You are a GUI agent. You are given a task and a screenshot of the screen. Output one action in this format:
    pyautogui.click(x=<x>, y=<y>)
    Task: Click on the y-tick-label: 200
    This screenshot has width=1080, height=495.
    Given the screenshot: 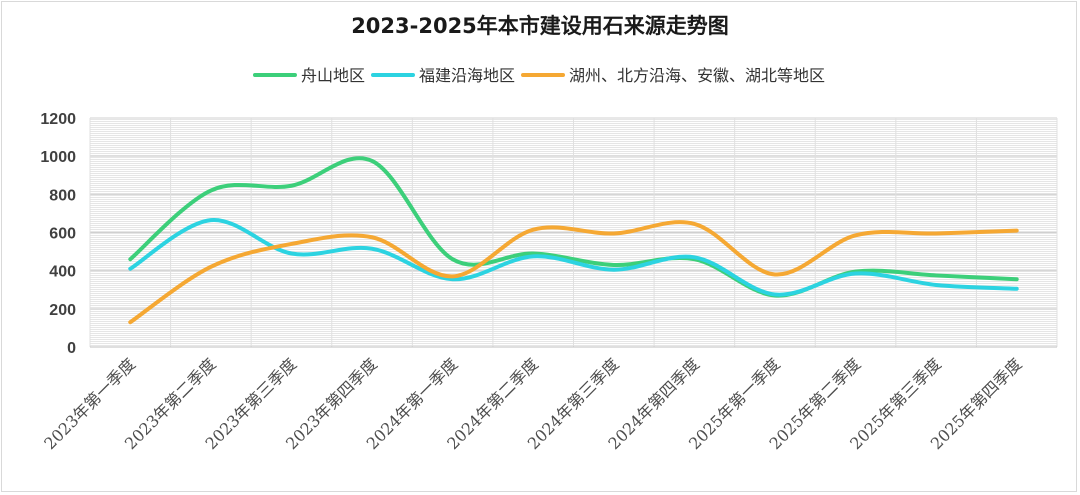 What is the action you would take?
    pyautogui.click(x=62, y=310)
    